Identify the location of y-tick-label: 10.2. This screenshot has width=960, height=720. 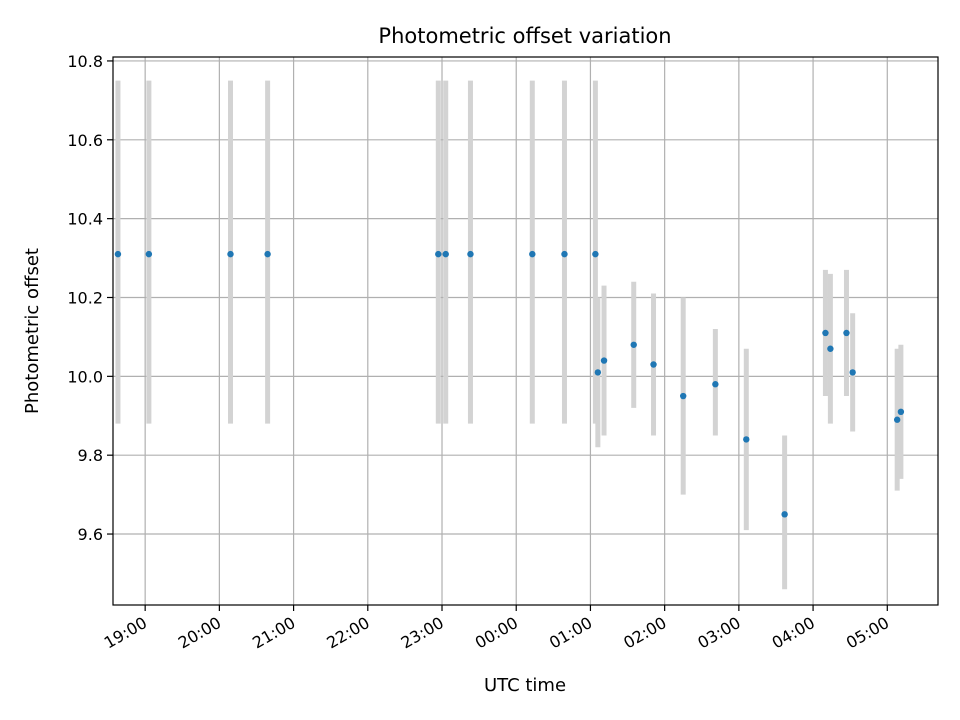
(85, 297).